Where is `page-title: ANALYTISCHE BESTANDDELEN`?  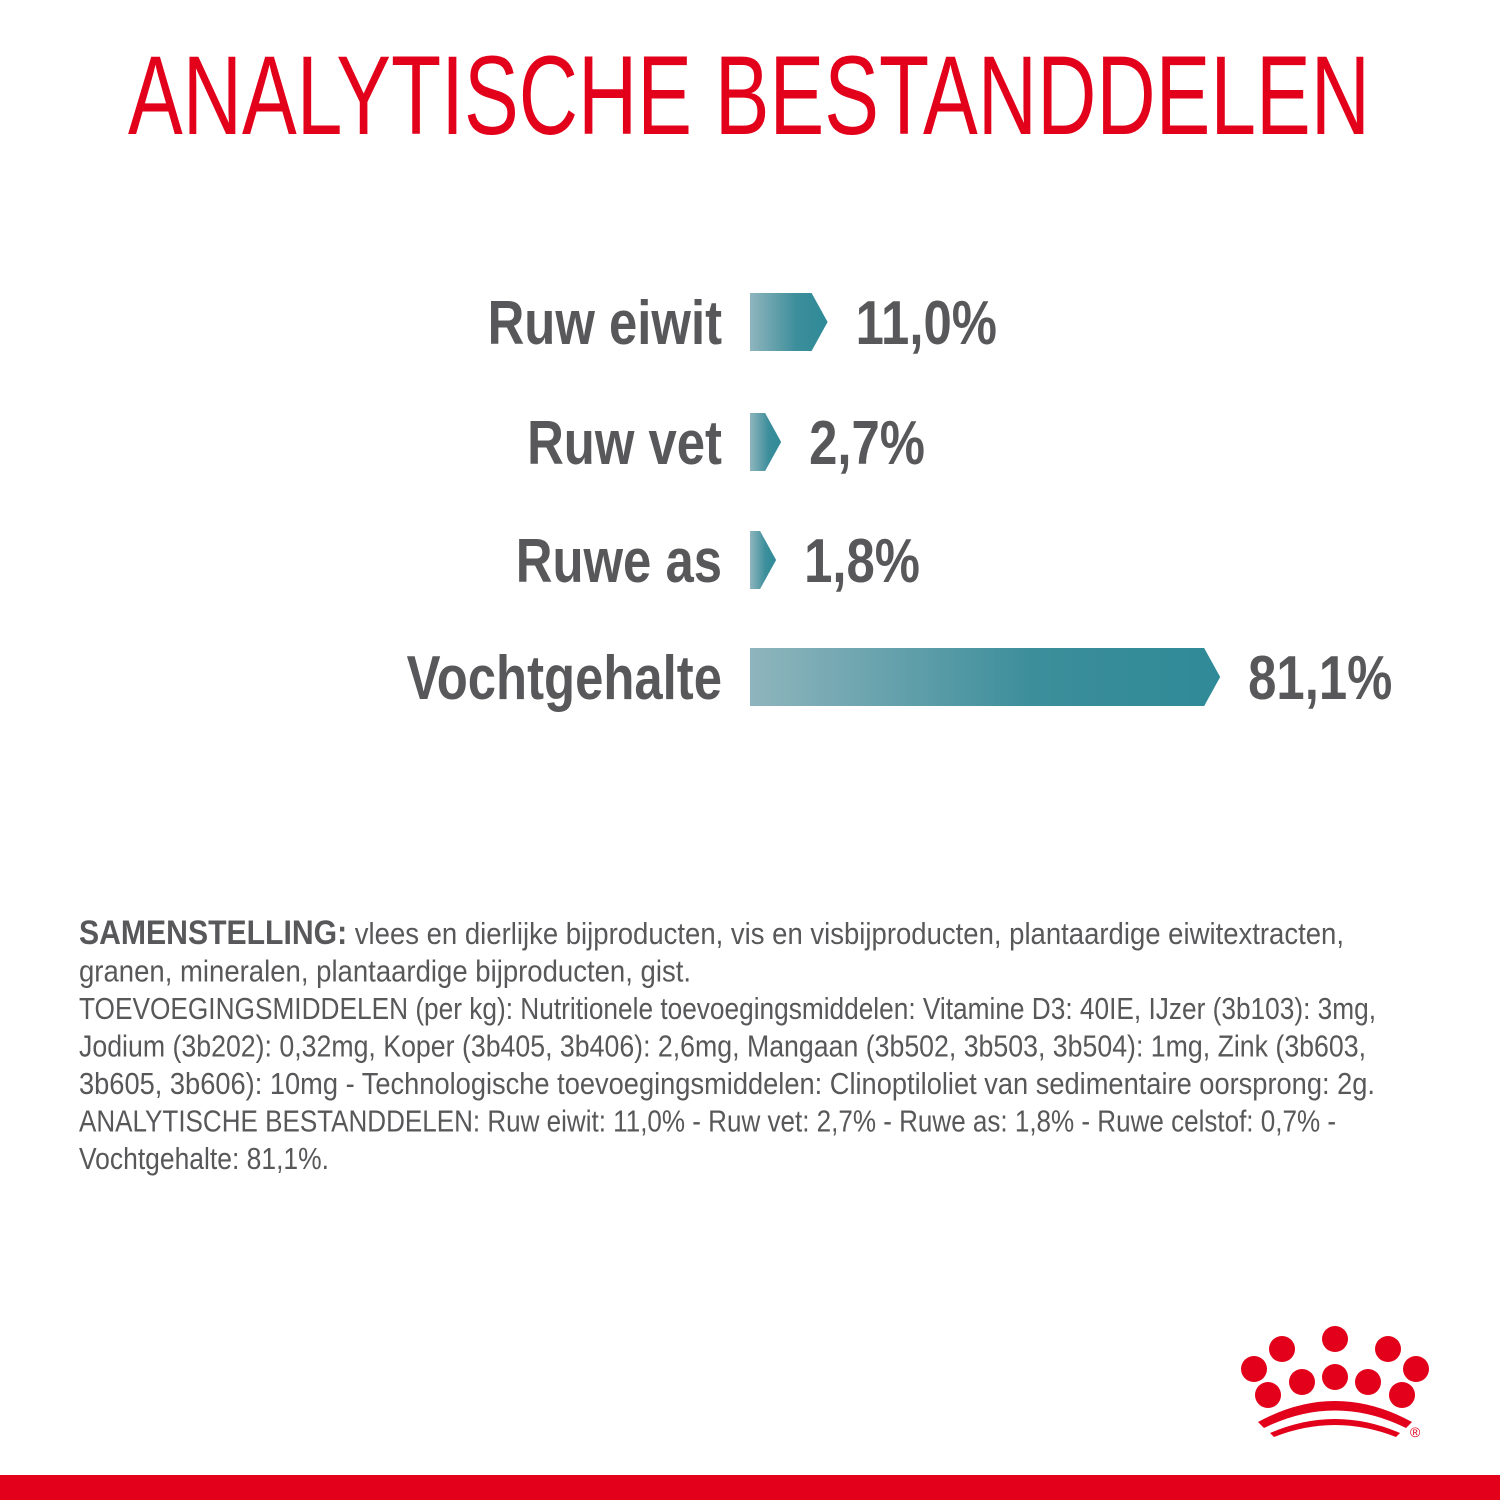 page-title: ANALYTISCHE BESTANDDELEN is located at coordinates (749, 95).